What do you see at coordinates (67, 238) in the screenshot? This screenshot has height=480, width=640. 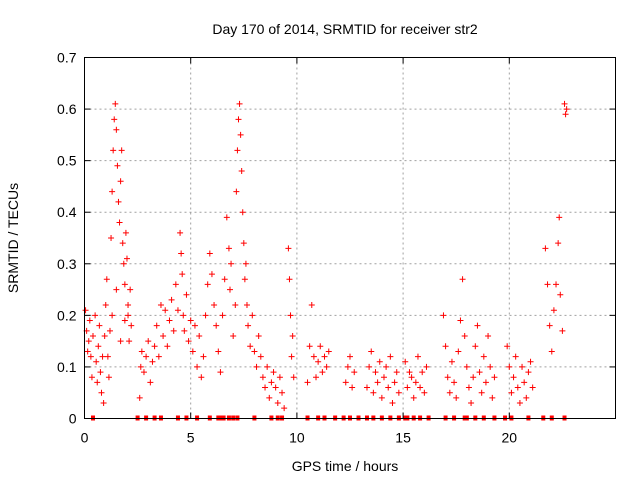 I see `y-tick-labels: 0 0.1 0.2 0.3 0.4 0.5 0.6 0.7` at bounding box center [67, 238].